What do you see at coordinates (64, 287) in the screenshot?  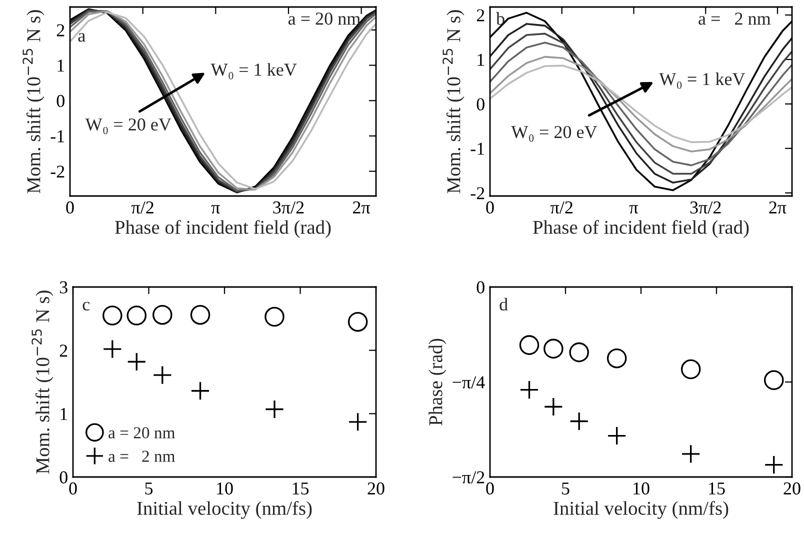 I see `y-tick-label: 3` at bounding box center [64, 287].